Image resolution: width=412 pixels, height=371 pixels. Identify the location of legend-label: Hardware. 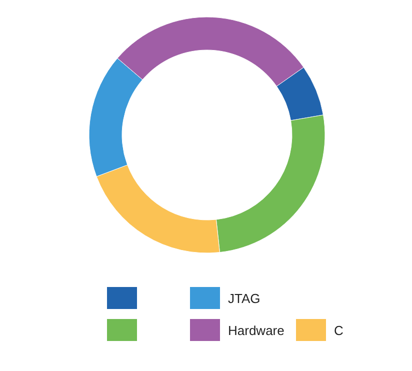
(256, 330).